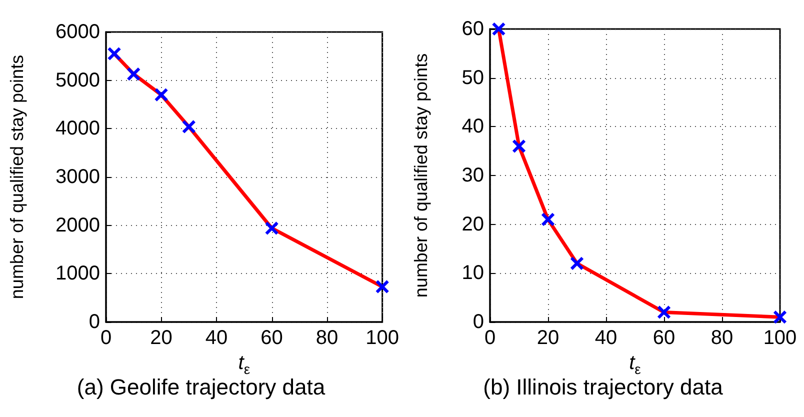  What do you see at coordinates (473, 77) in the screenshot?
I see `y-tick-label: 50` at bounding box center [473, 77].